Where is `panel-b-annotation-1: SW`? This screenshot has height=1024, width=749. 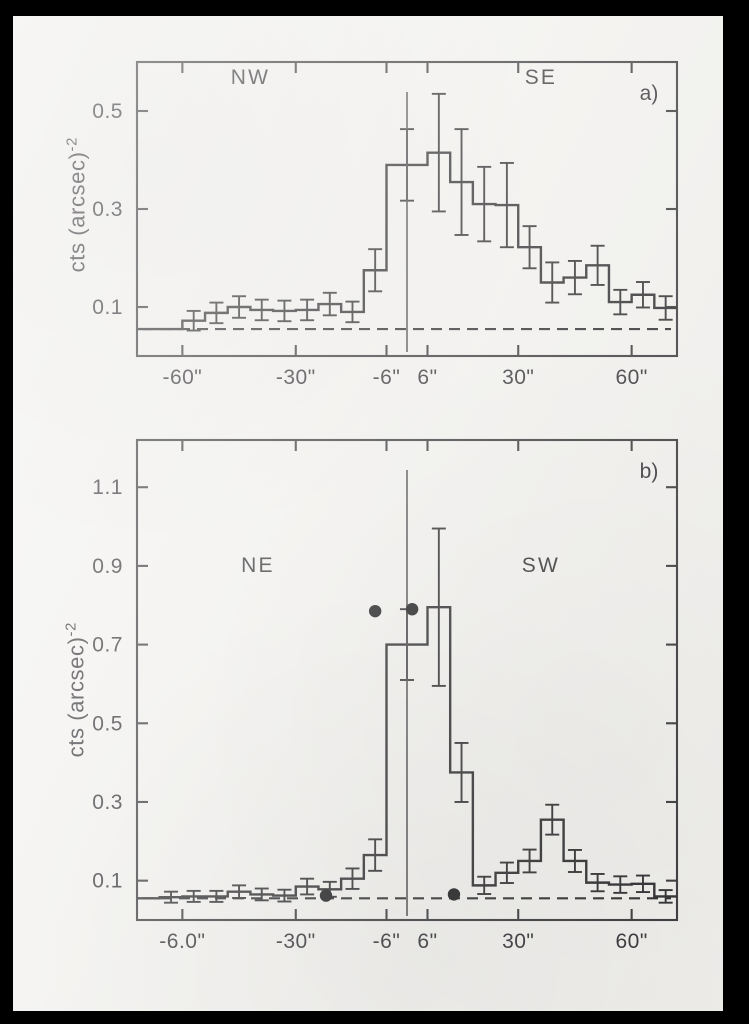 panel-b-annotation-1: SW is located at coordinates (541, 565).